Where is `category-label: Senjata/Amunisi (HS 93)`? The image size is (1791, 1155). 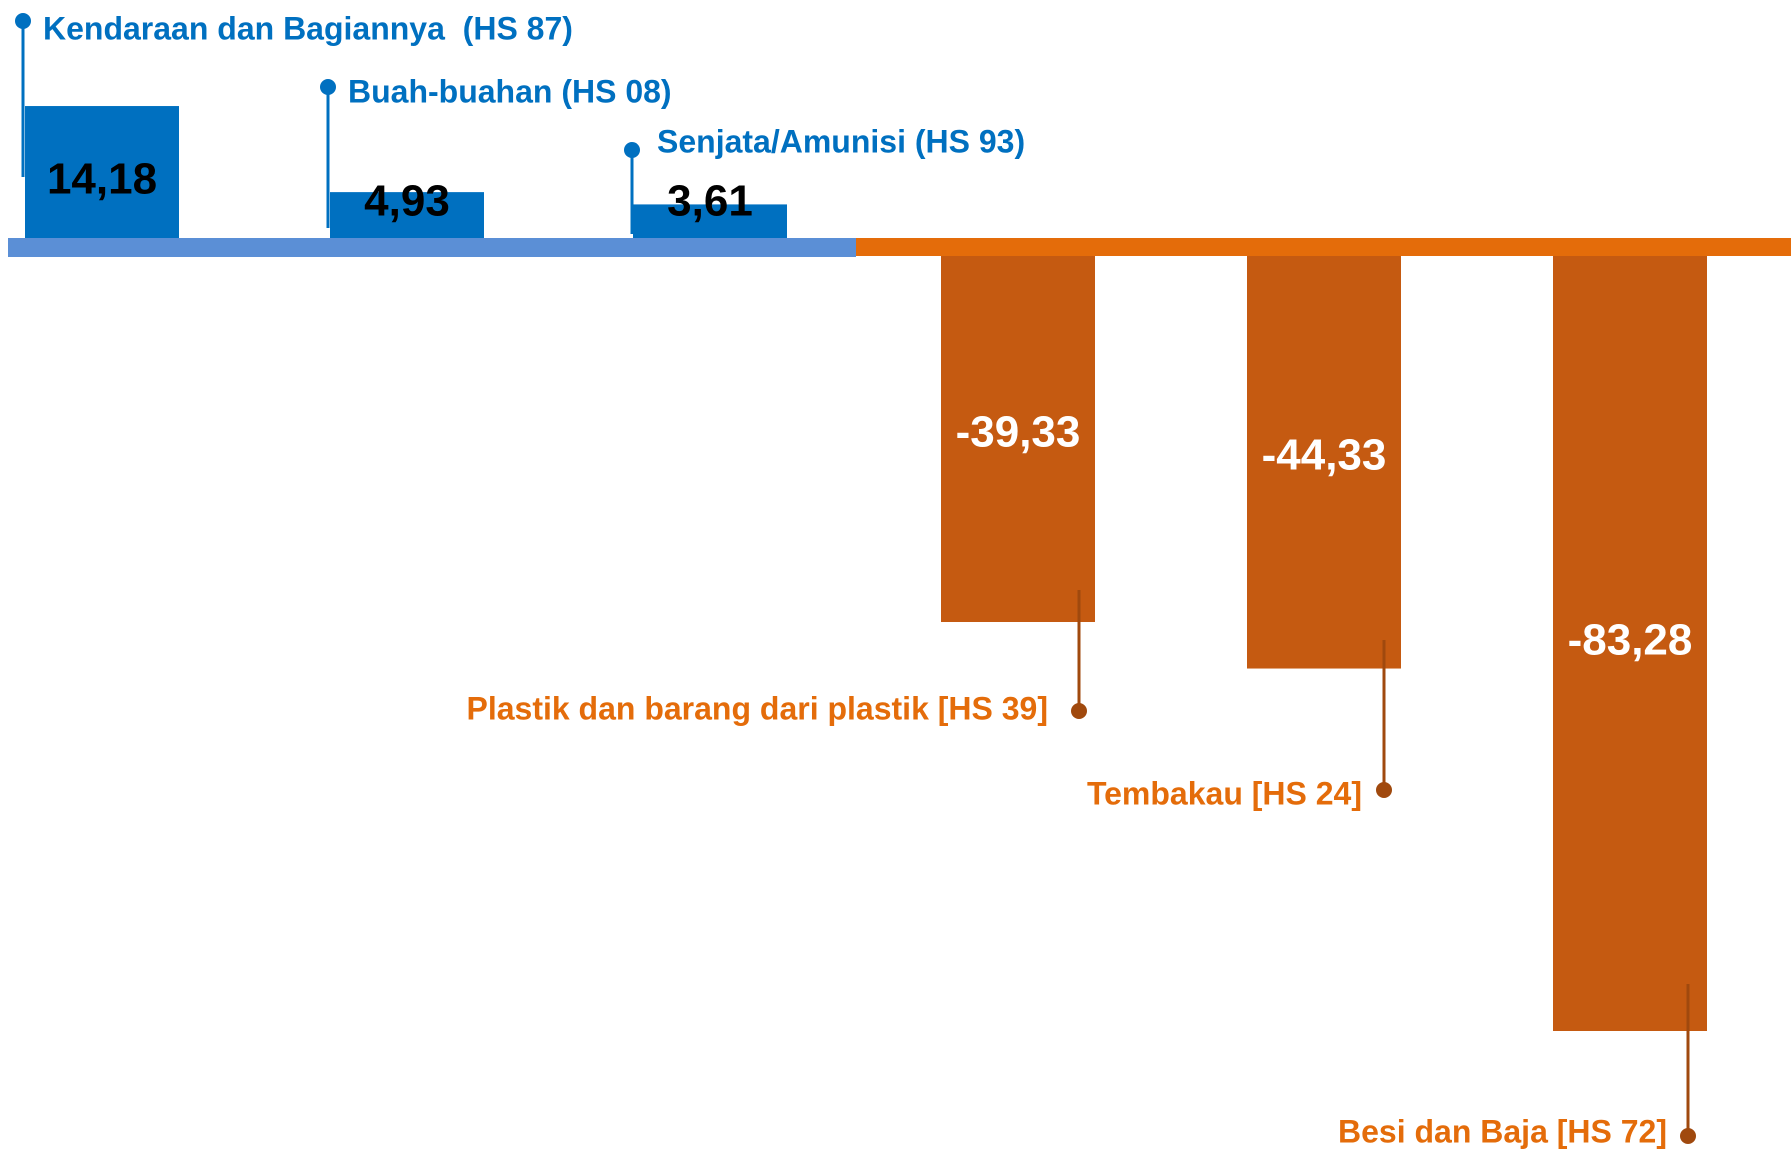
category-label: Senjata/Amunisi (HS 93) is located at coordinates (841, 141).